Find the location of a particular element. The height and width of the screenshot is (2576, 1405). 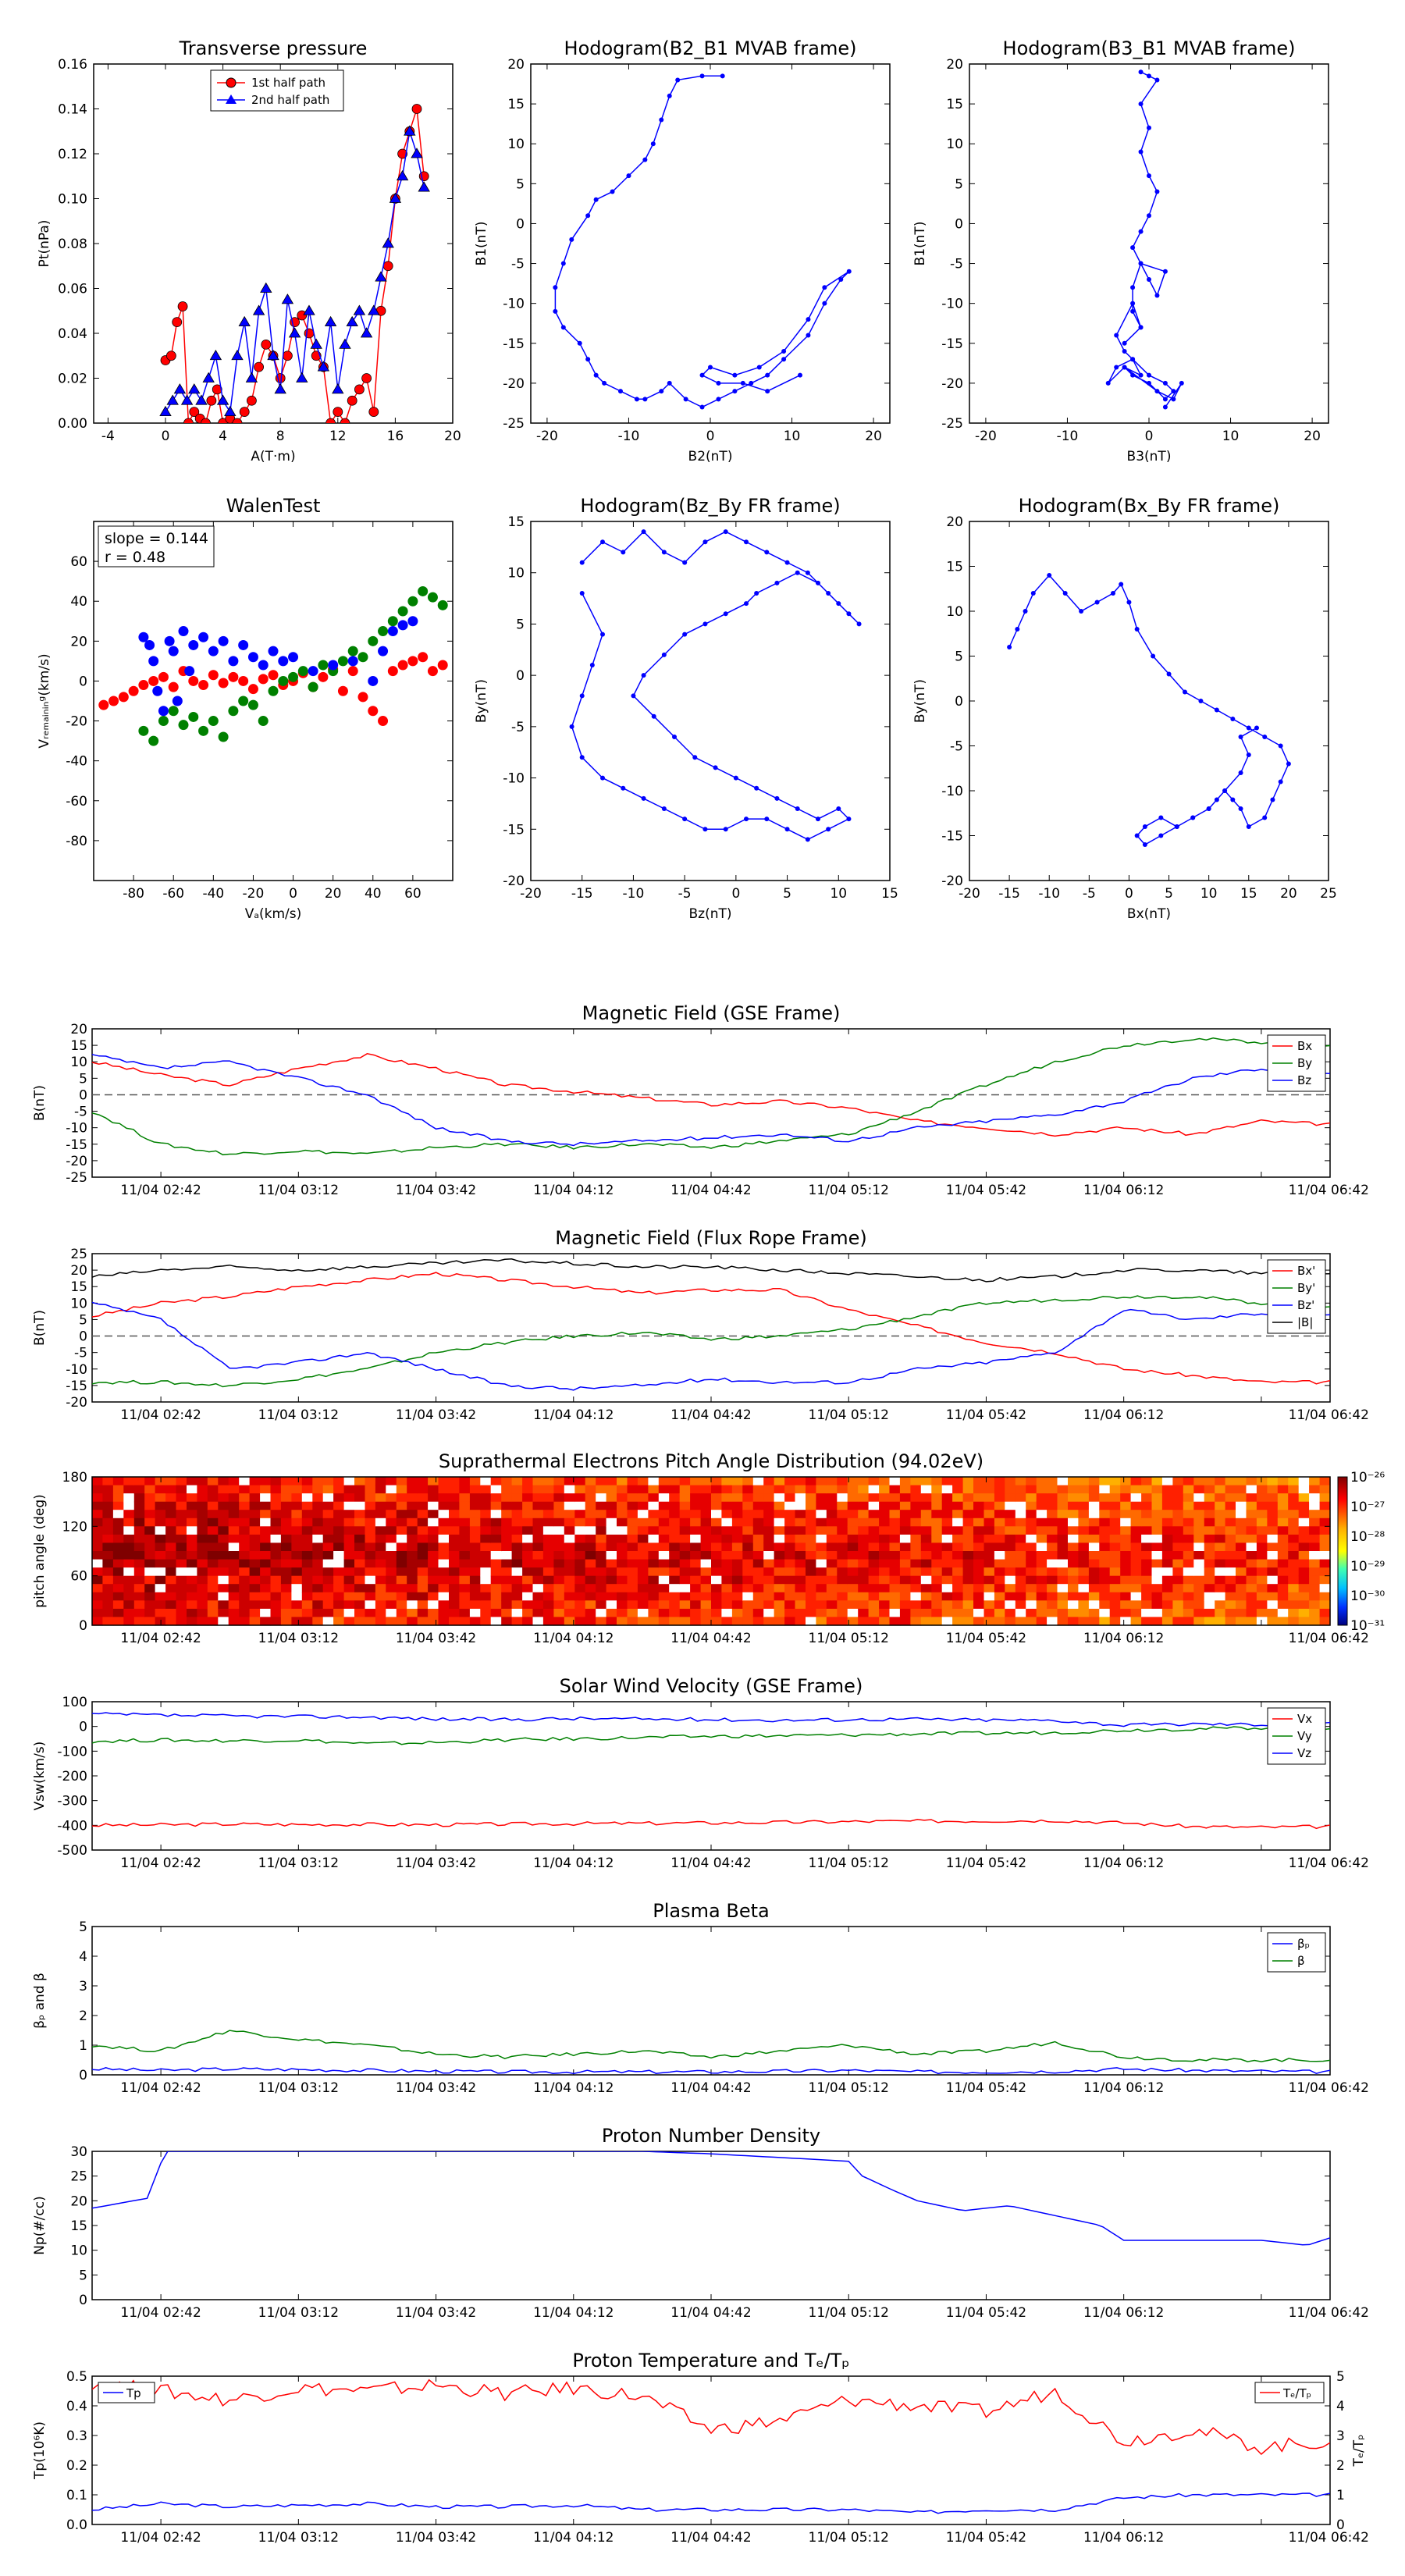

y-tick-label: -10 is located at coordinates (952, 304).